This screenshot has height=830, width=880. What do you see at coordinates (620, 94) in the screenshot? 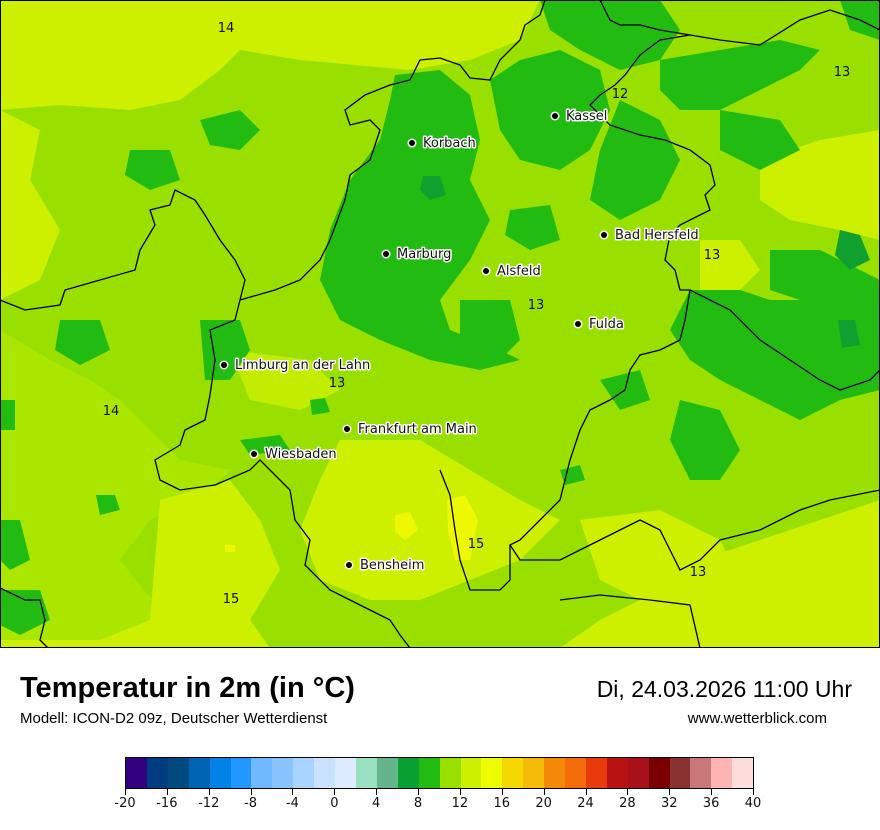
I see `isotherm-label: 12` at bounding box center [620, 94].